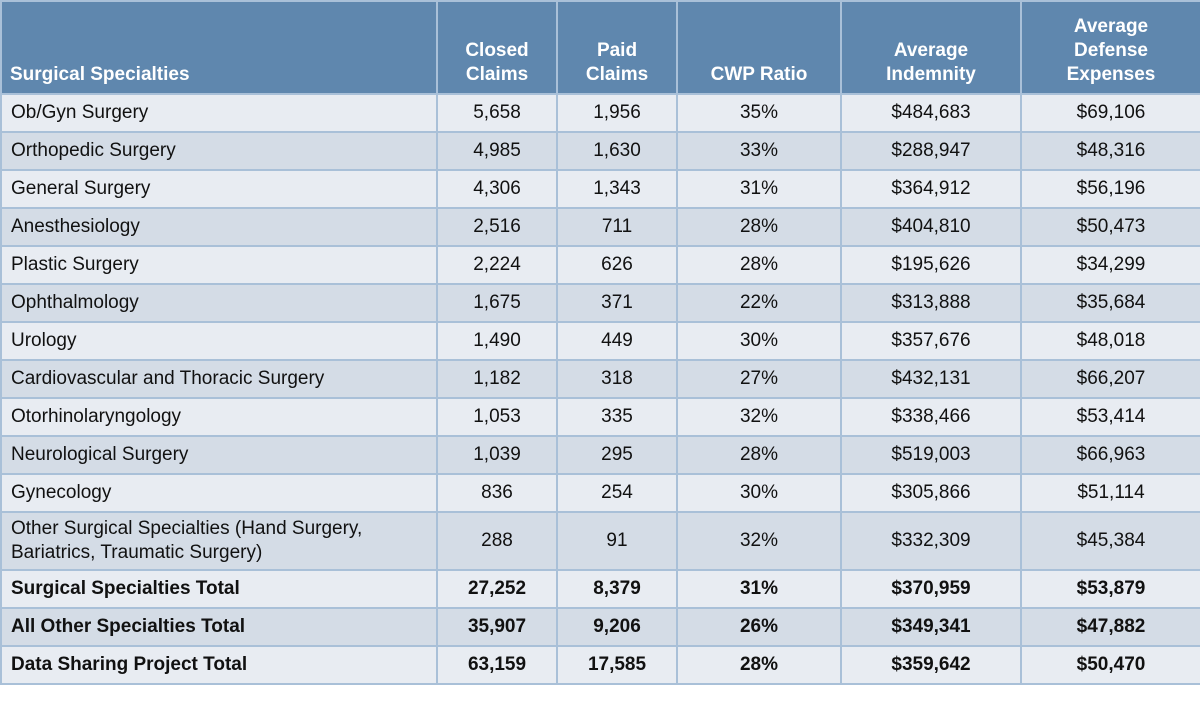 Image resolution: width=1200 pixels, height=710 pixels. What do you see at coordinates (617, 227) in the screenshot?
I see `value-cell: 711` at bounding box center [617, 227].